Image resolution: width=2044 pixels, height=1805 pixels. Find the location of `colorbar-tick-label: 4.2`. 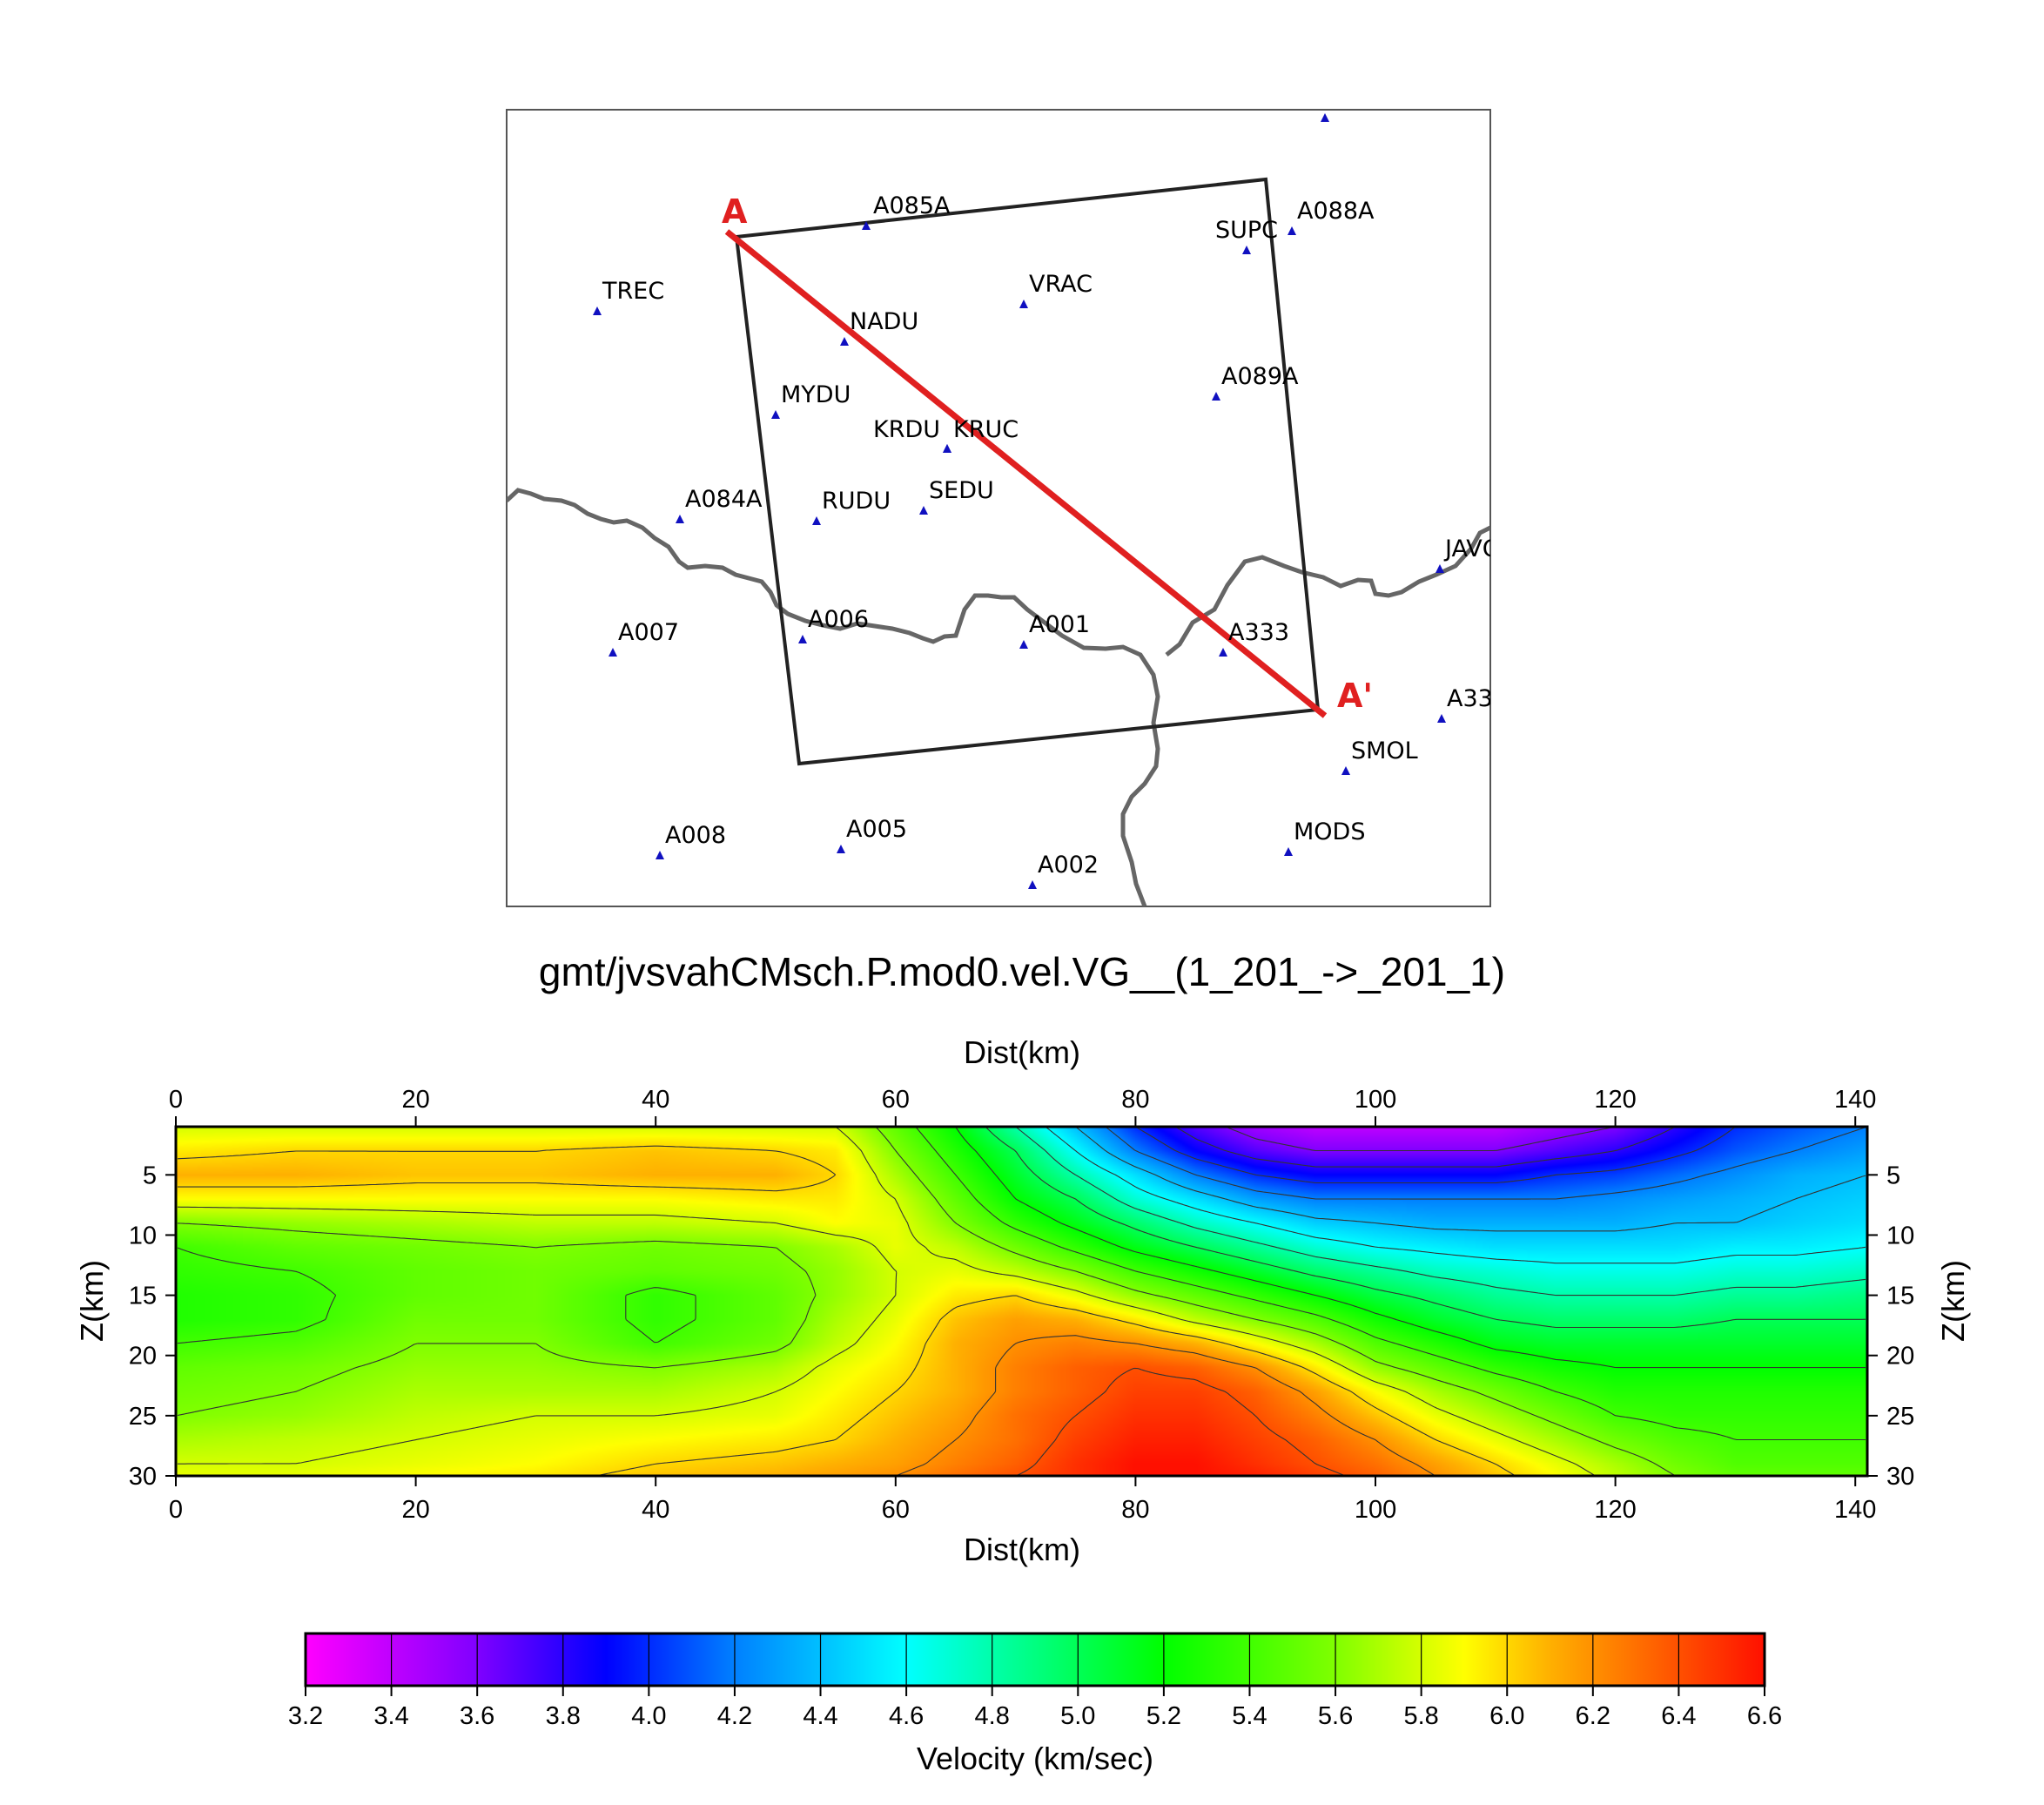

colorbar-tick-label: 4.2 is located at coordinates (734, 1716).